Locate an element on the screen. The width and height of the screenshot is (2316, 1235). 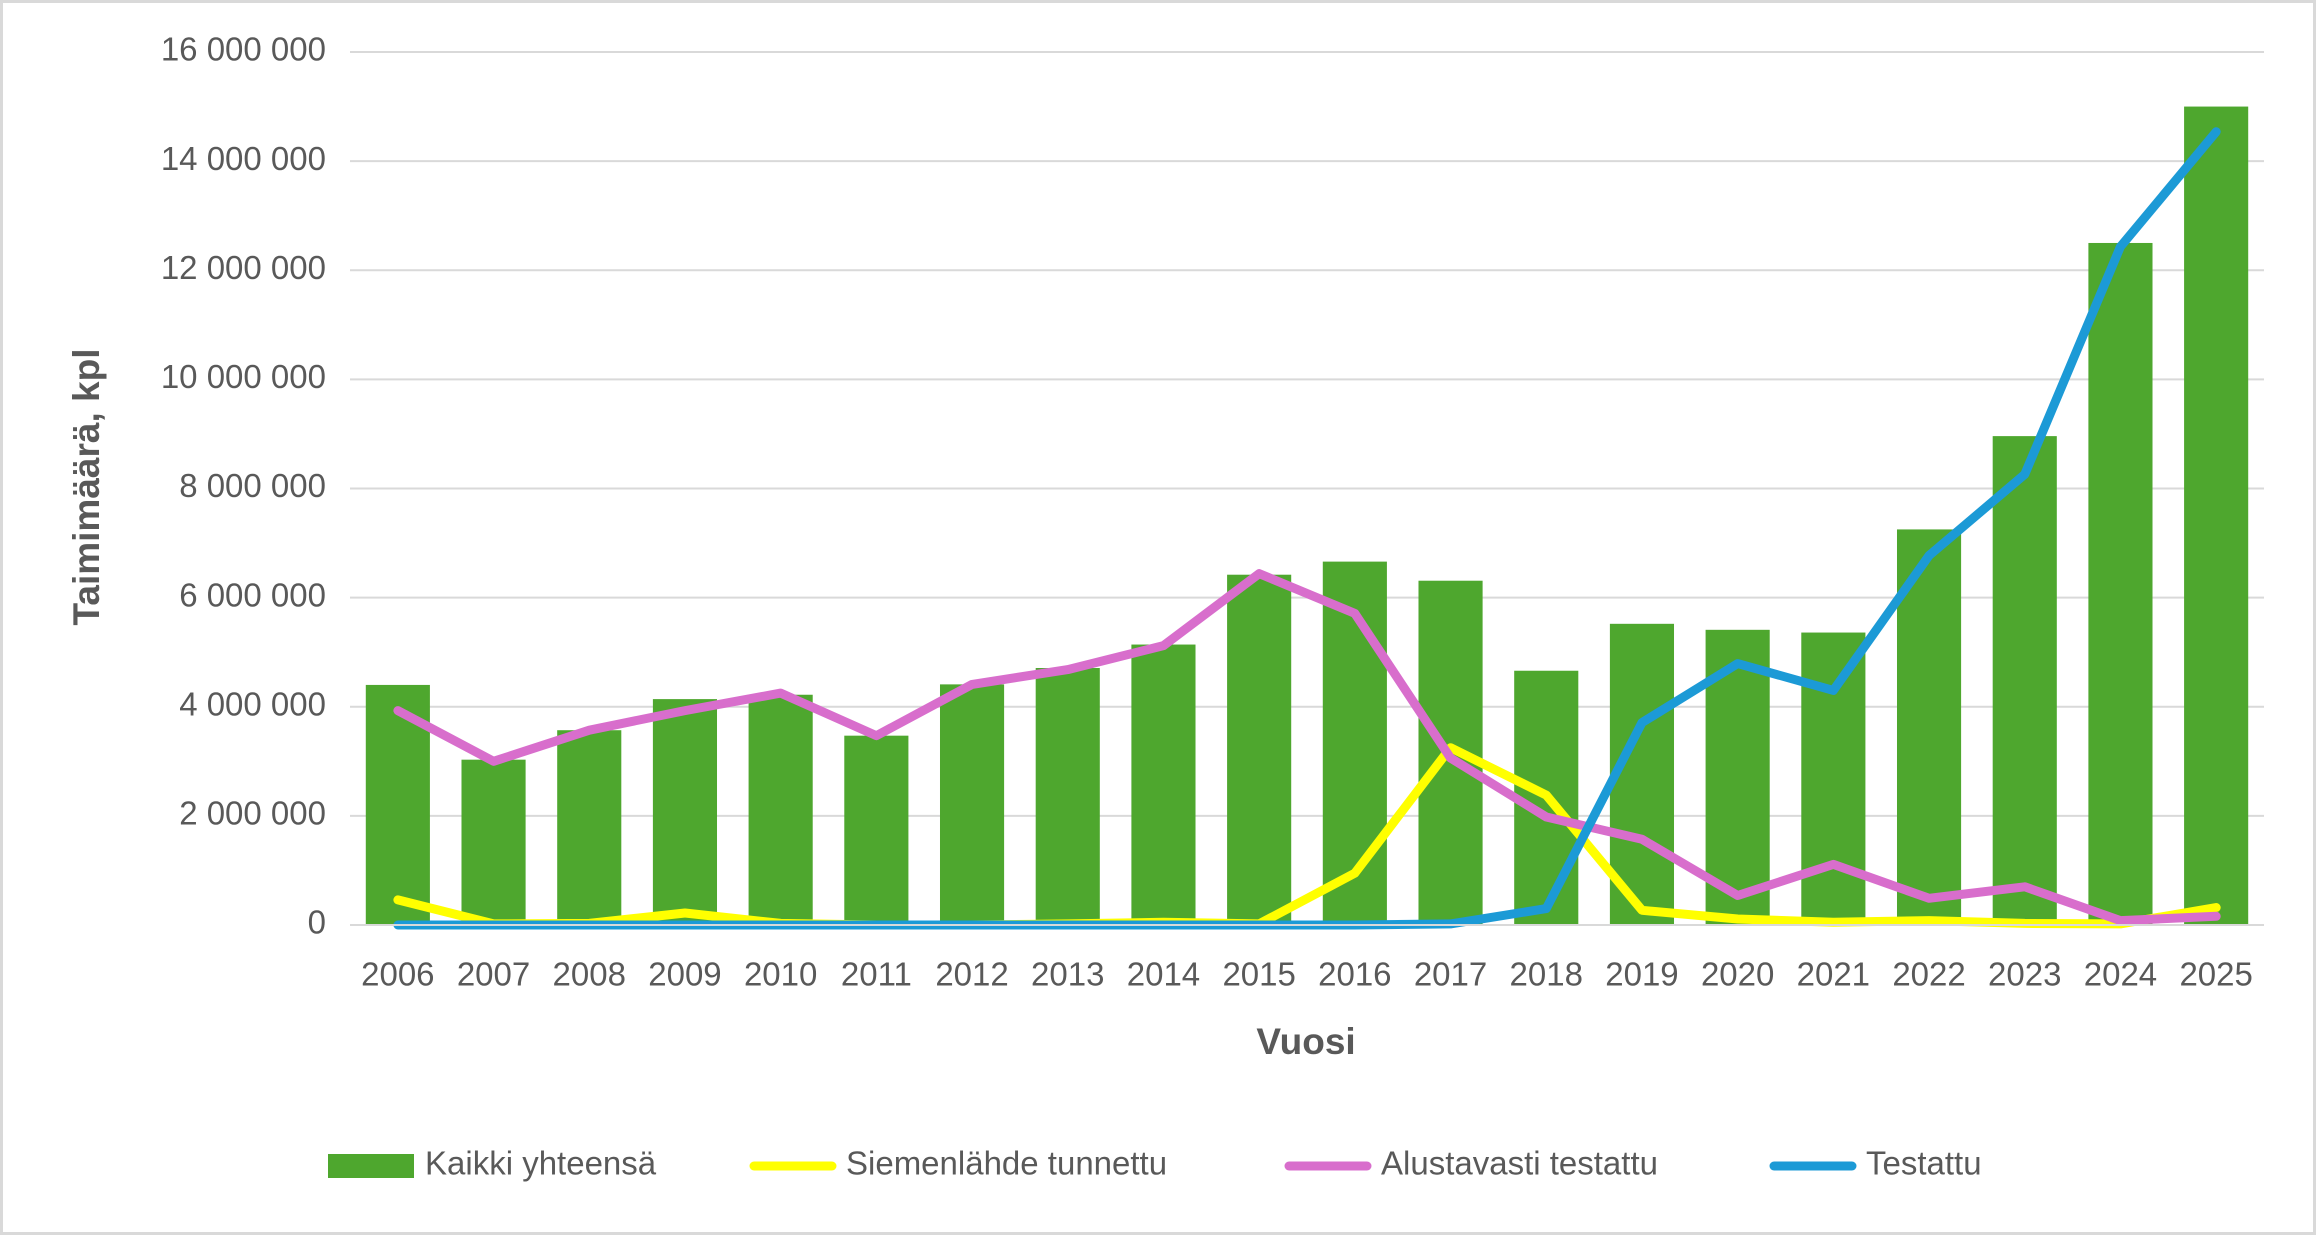
x-tick-label: 2009 is located at coordinates (684, 974).